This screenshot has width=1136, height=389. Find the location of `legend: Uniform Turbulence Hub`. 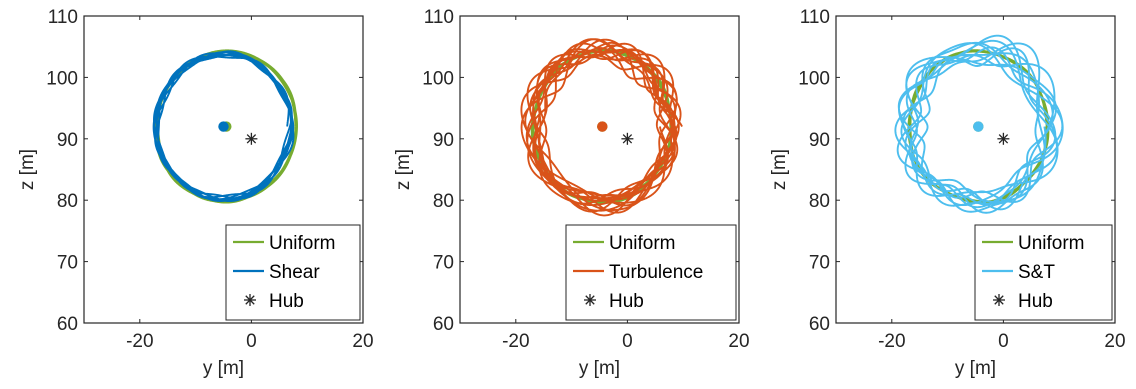

legend: Uniform Turbulence Hub is located at coordinates (651, 272).